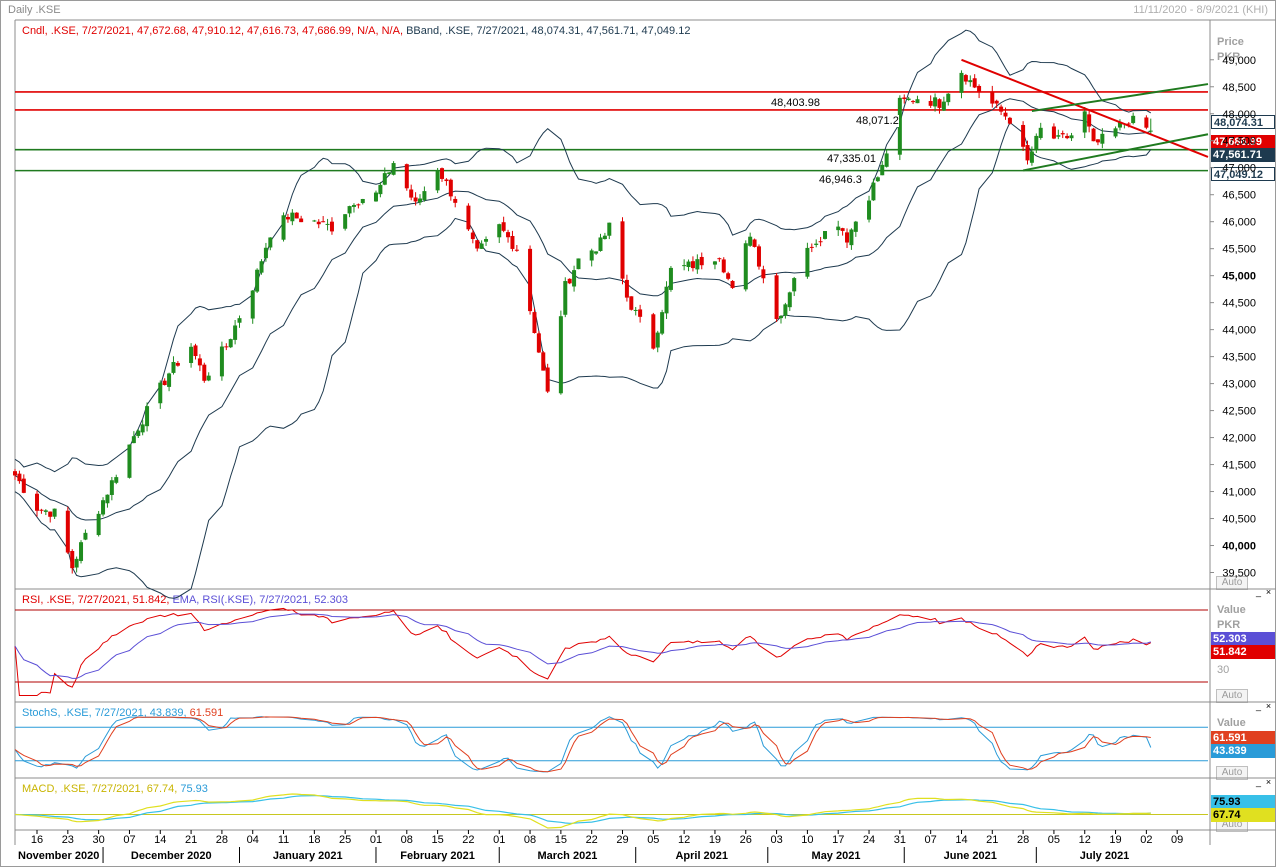 The width and height of the screenshot is (1276, 867). What do you see at coordinates (1085, 840) in the screenshot?
I see `day-tick-label: 12` at bounding box center [1085, 840].